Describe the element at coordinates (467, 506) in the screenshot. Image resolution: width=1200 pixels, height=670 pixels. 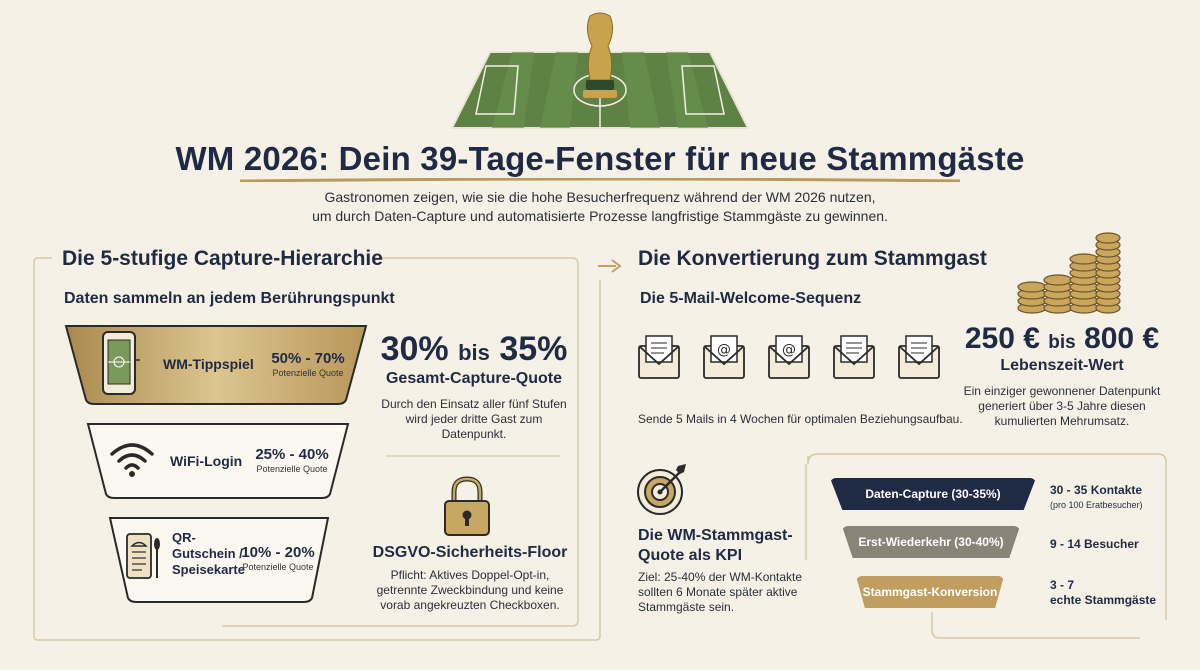
I see `padlock-icon` at that location.